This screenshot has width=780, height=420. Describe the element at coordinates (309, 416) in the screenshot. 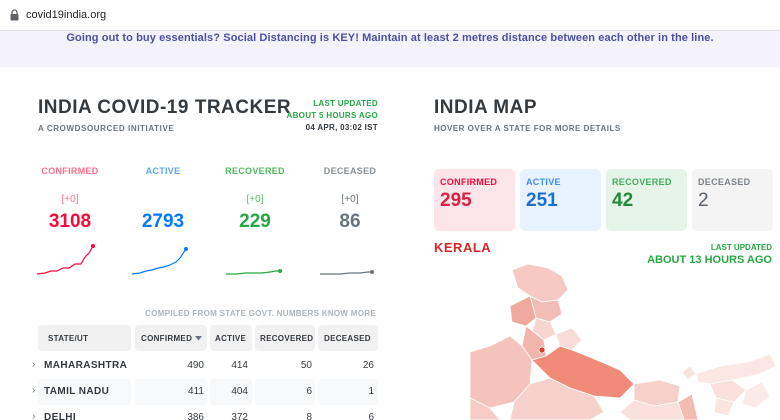

I see `row-recovered: 8` at that location.